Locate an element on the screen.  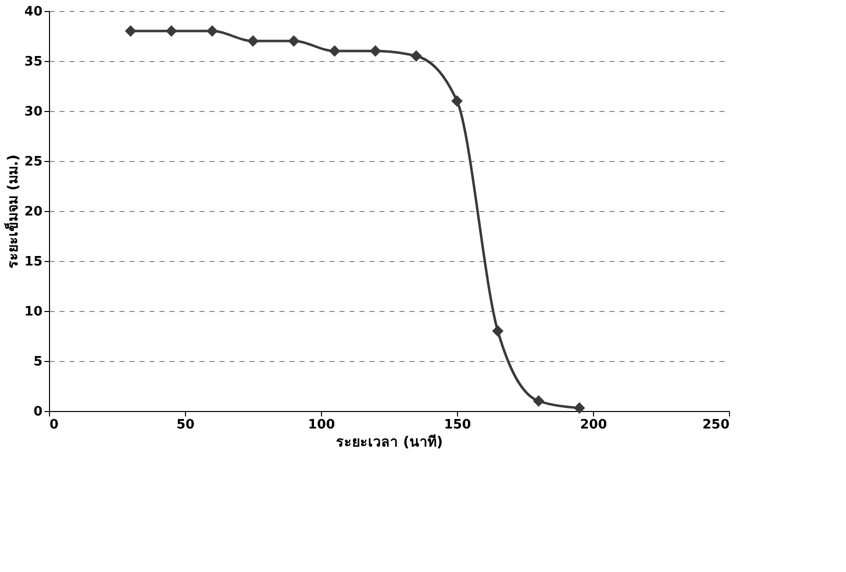
y-tick-label: 10 is located at coordinates (33, 312).